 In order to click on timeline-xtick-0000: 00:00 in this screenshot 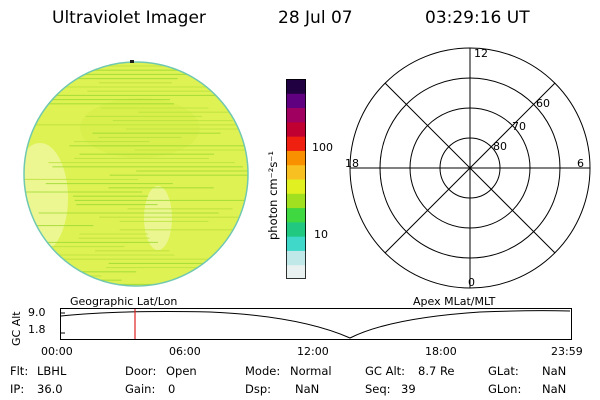, I will do `click(57, 351)`.